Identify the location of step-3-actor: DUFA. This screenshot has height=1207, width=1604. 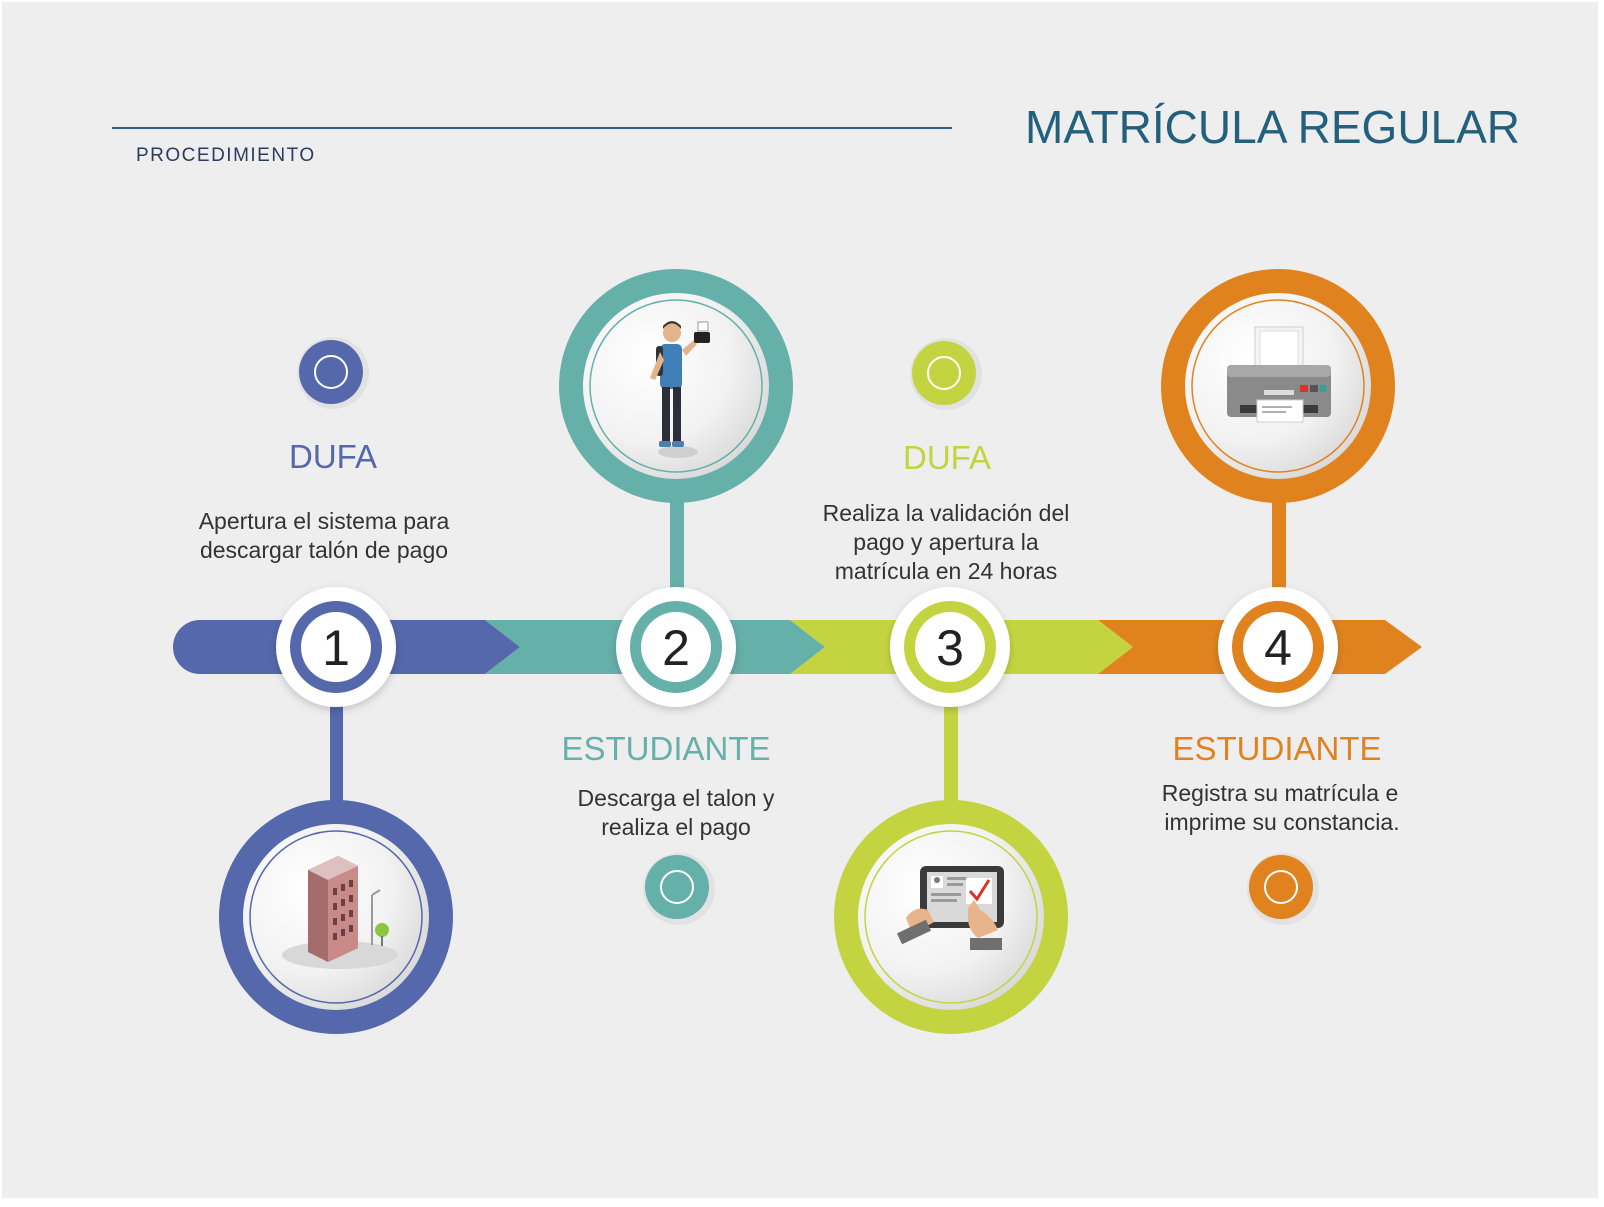
(947, 457).